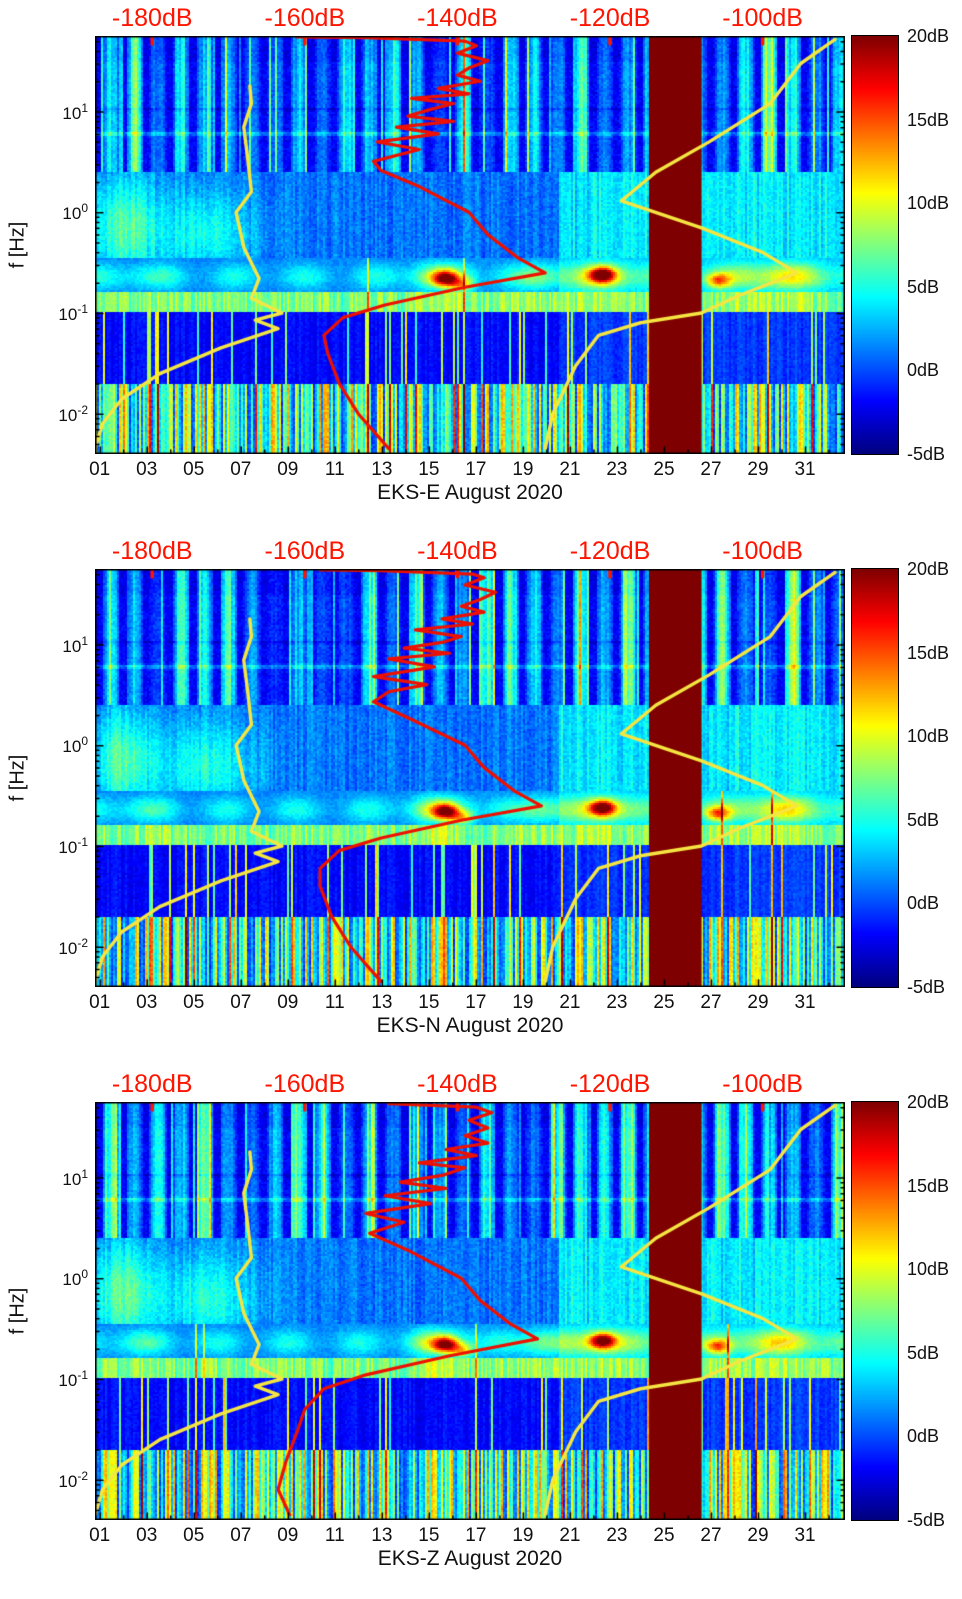 Image resolution: width=962 pixels, height=1599 pixels. What do you see at coordinates (470, 492) in the screenshot?
I see `panel-title: EKS-E August 2020` at bounding box center [470, 492].